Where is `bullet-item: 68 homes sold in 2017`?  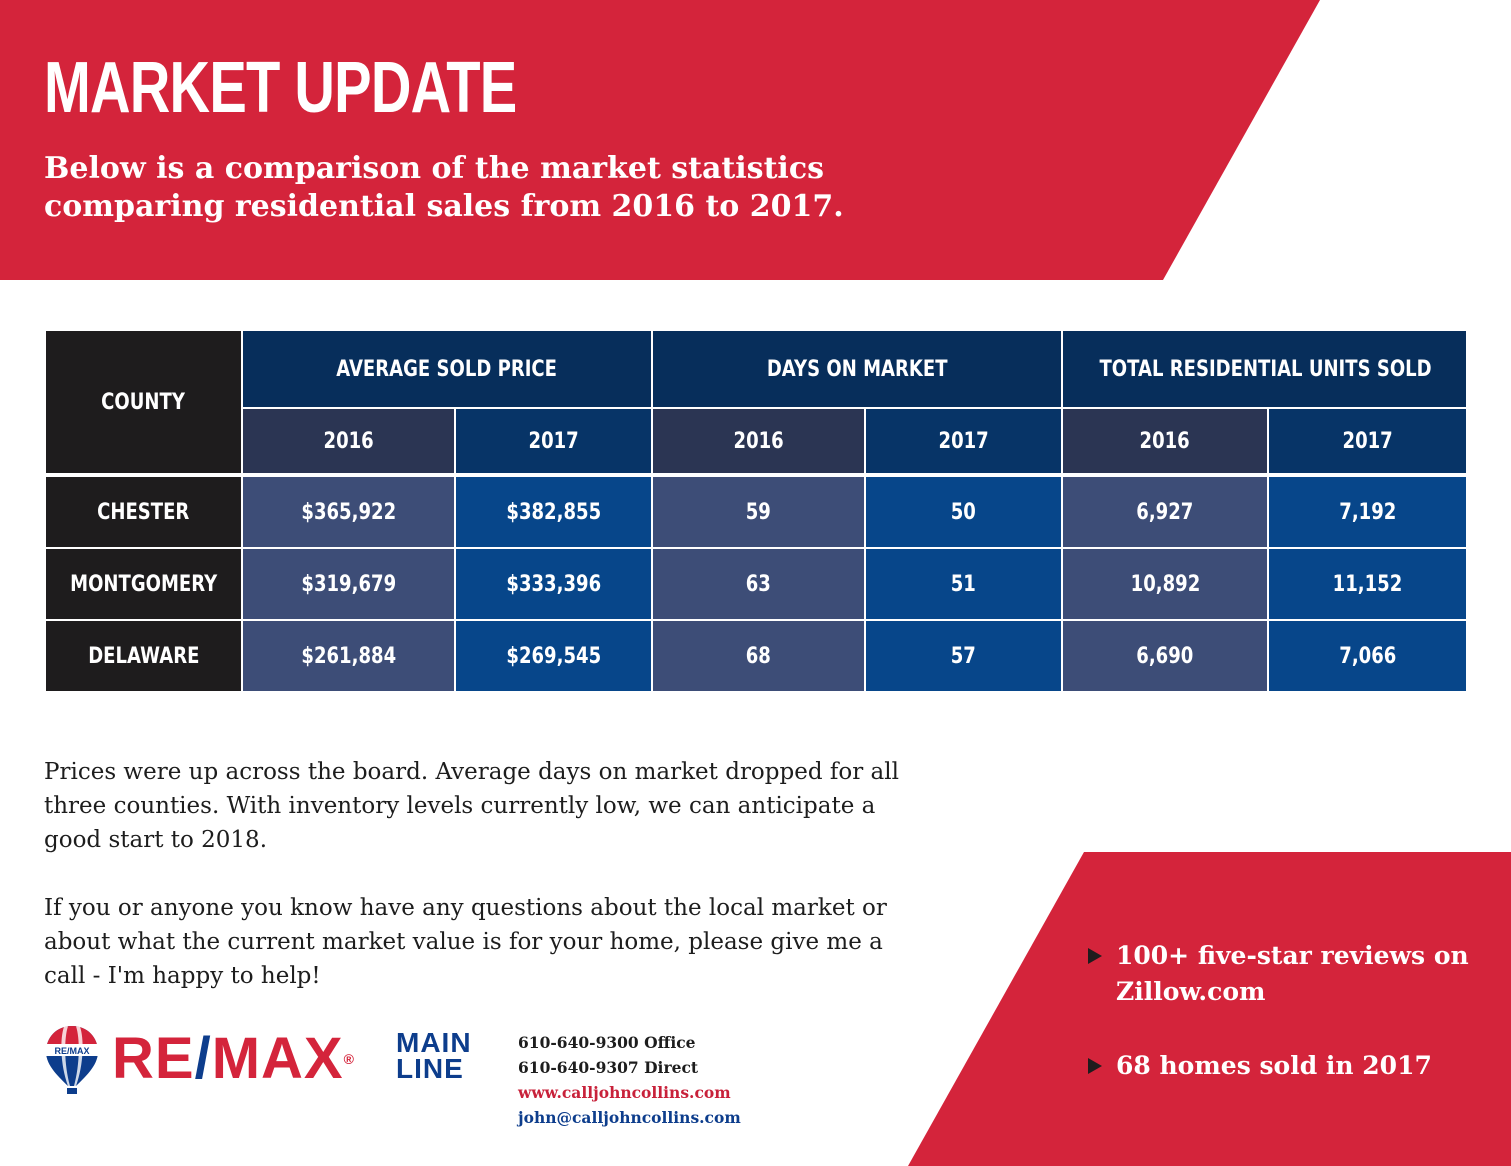
bullet-item: 68 homes sold in 2017 is located at coordinates (1296, 1066).